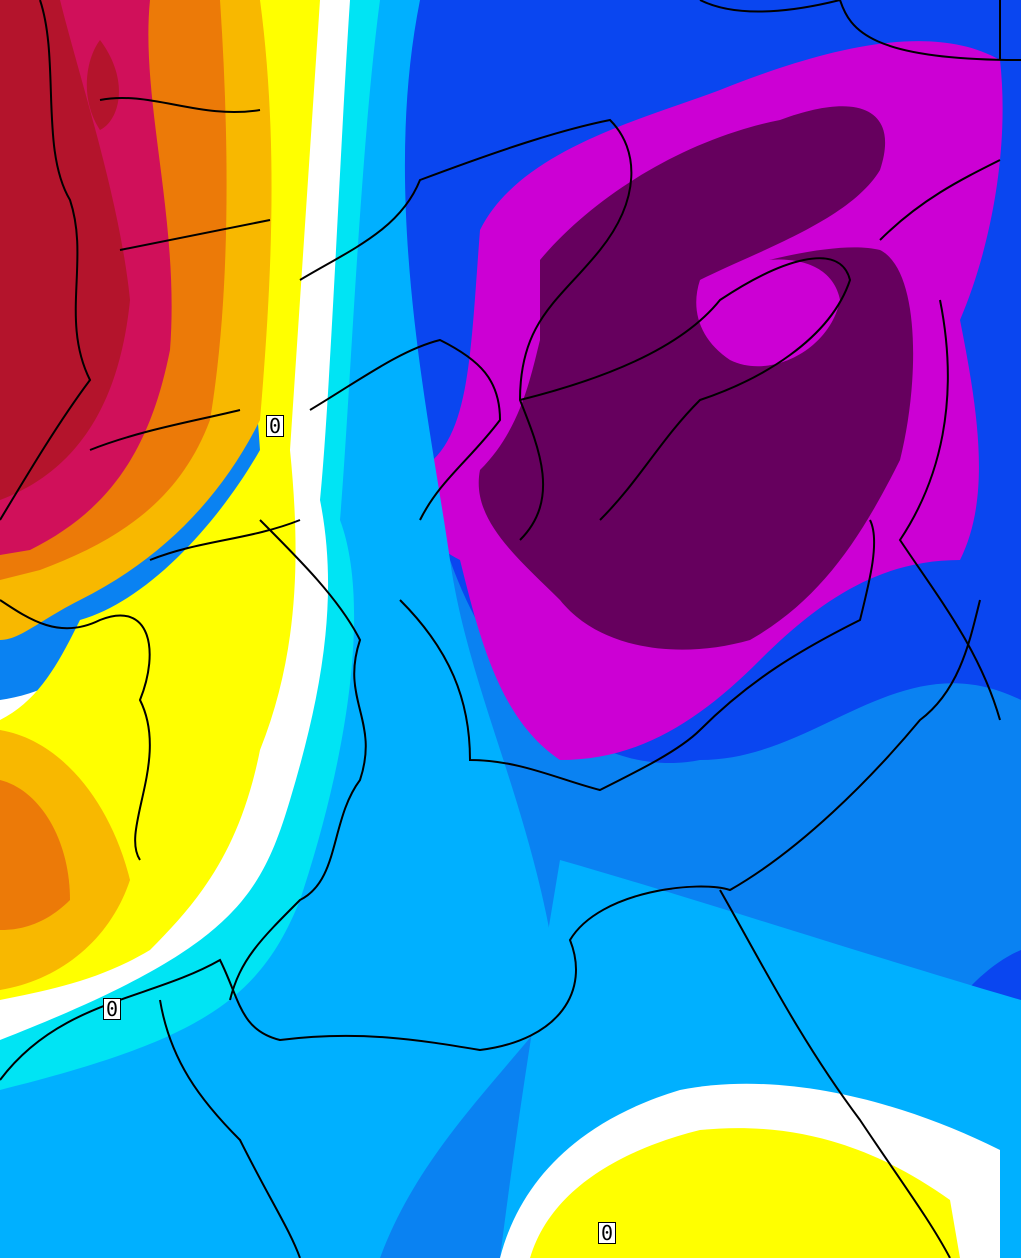  I want to click on coastline-italy-balkans, so click(298, 760).